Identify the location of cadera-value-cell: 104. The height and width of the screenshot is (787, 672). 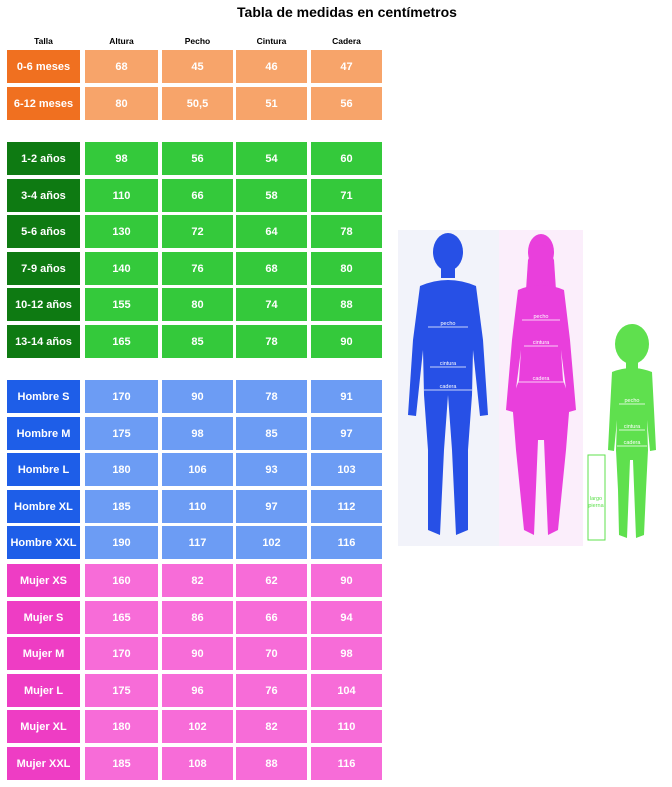
(346, 690).